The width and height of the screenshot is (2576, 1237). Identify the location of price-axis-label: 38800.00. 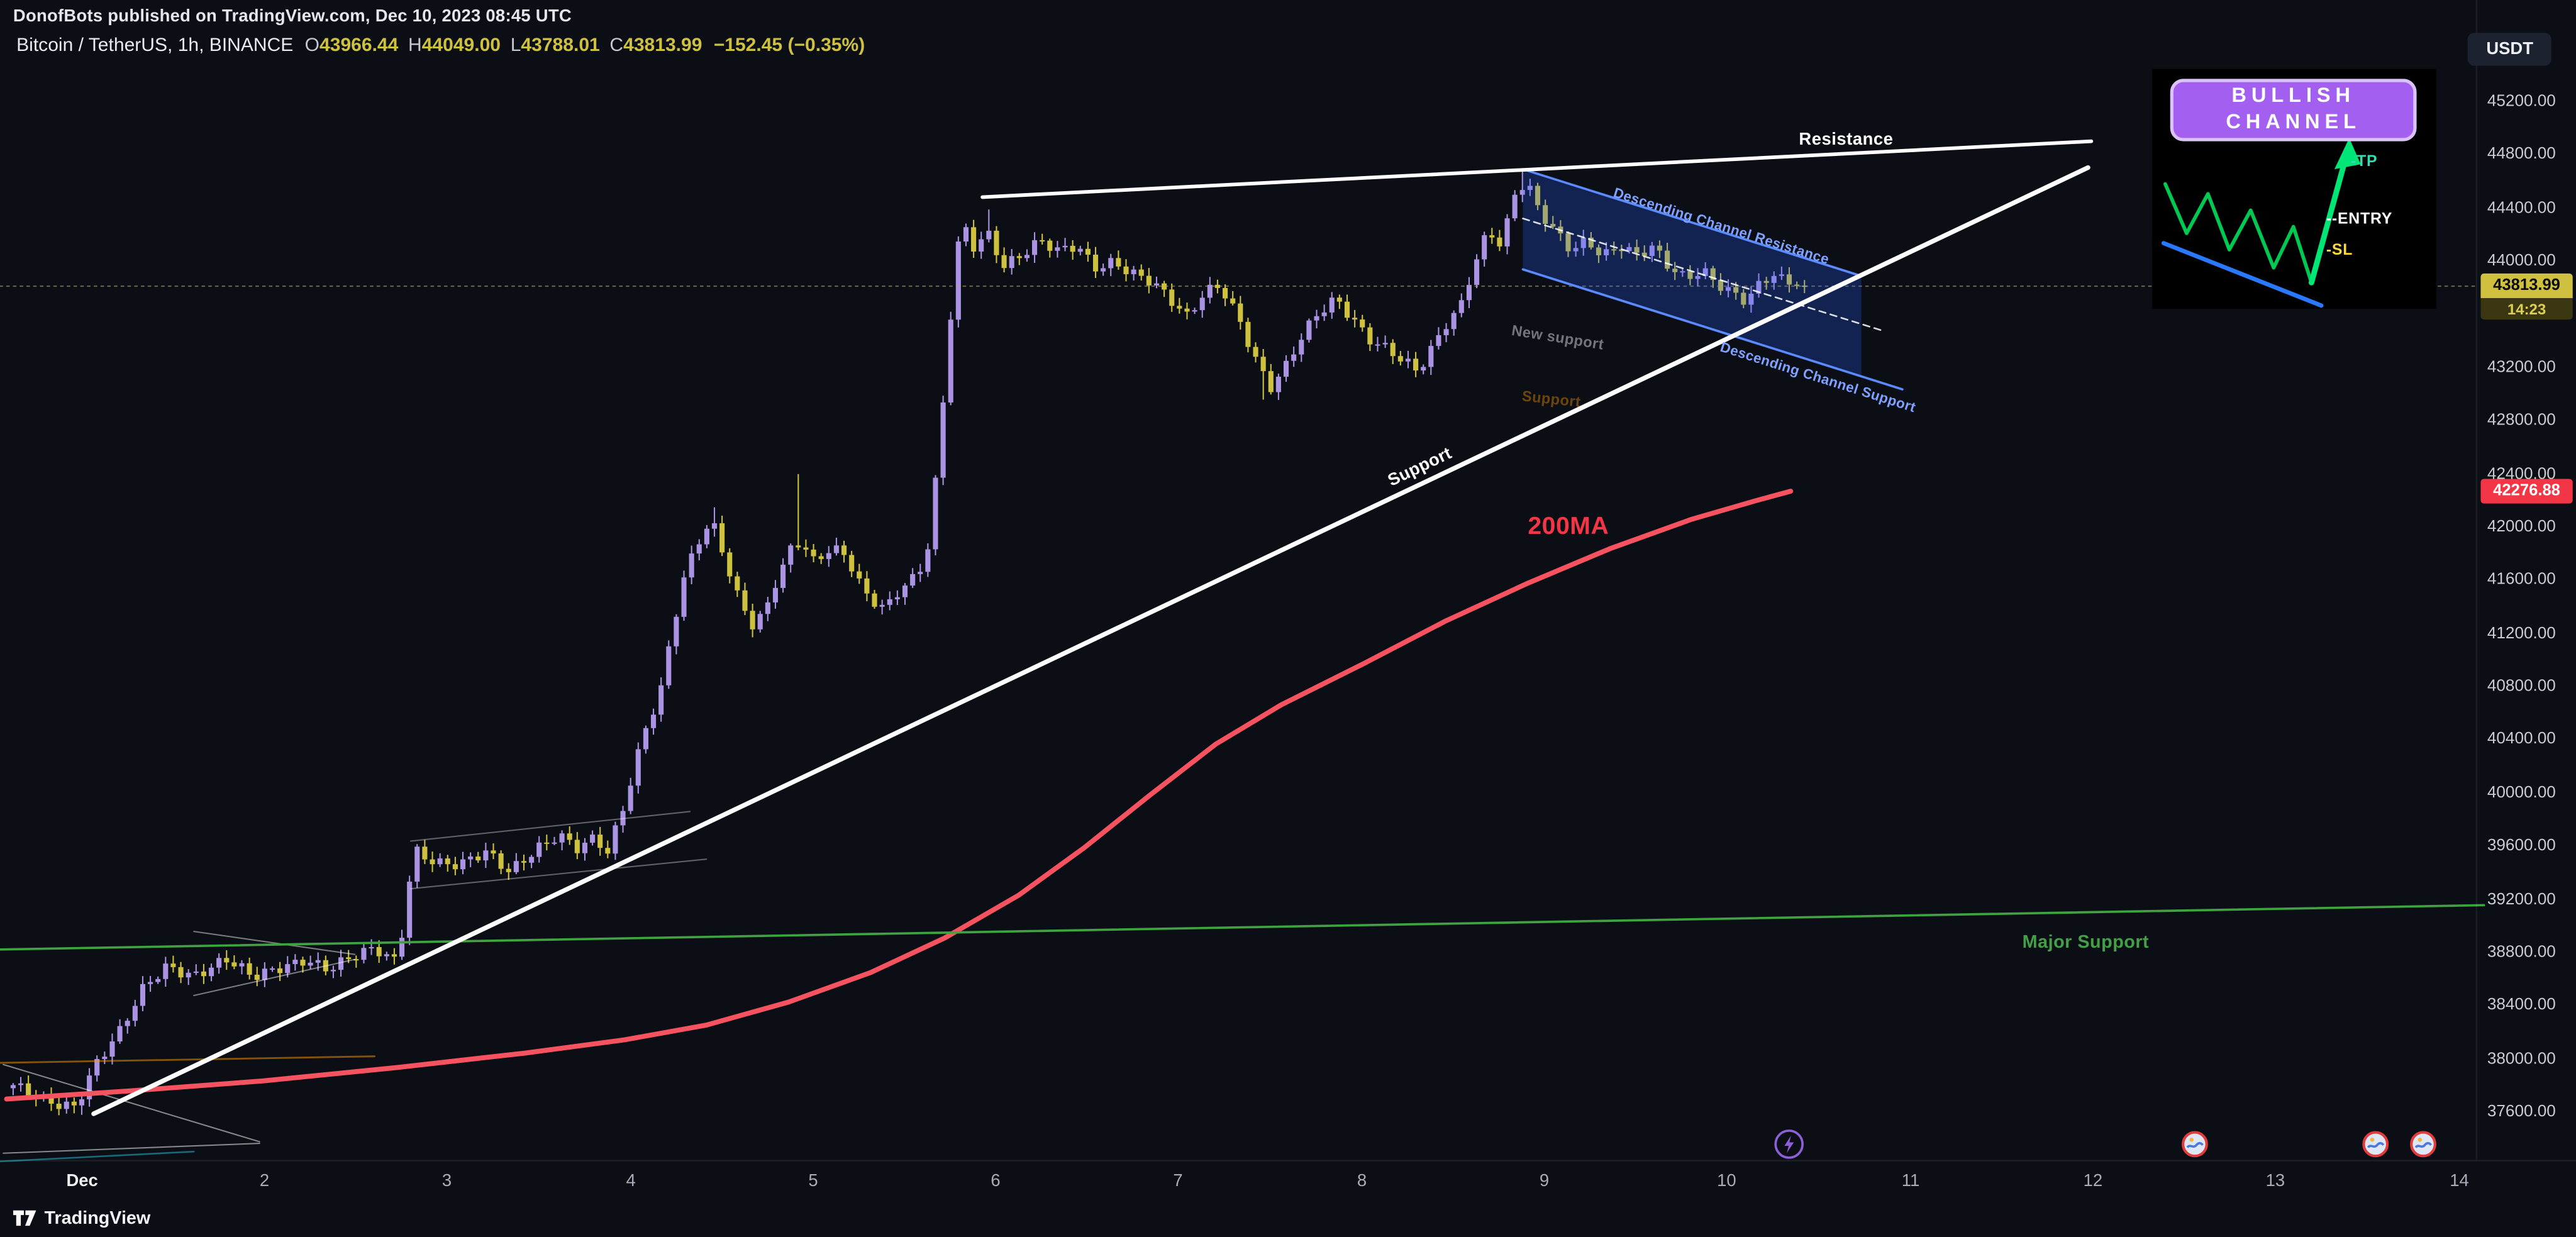
(2521, 952).